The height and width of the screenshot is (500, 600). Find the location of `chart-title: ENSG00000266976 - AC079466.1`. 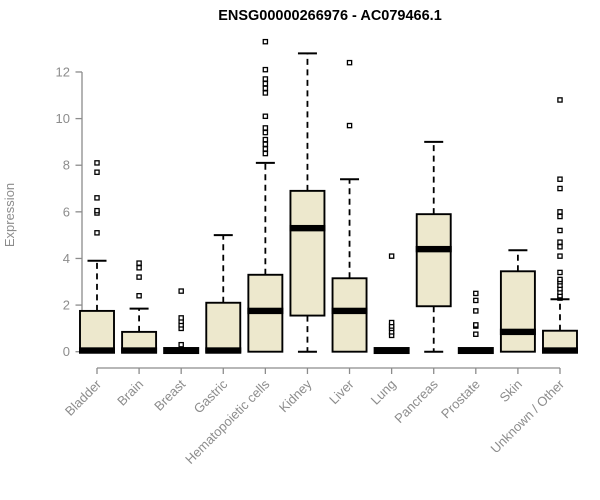

chart-title: ENSG00000266976 - AC079466.1 is located at coordinates (330, 16).